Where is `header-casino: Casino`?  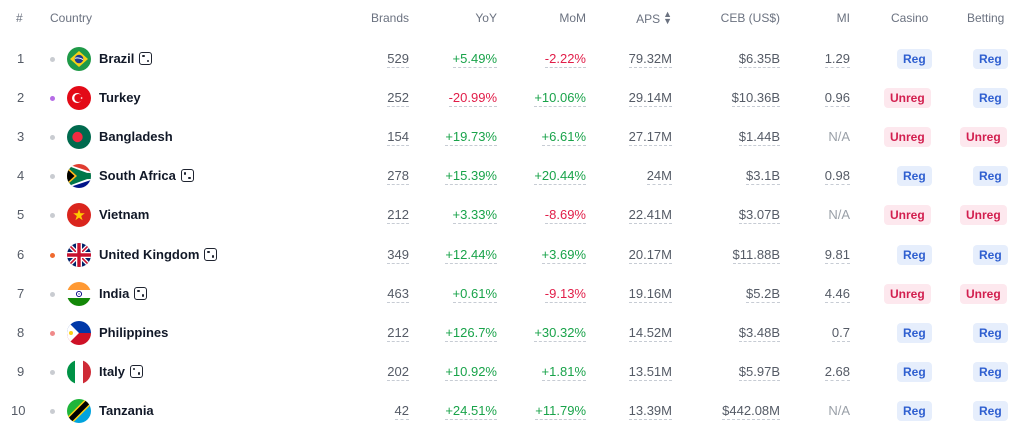 header-casino: Casino is located at coordinates (910, 18).